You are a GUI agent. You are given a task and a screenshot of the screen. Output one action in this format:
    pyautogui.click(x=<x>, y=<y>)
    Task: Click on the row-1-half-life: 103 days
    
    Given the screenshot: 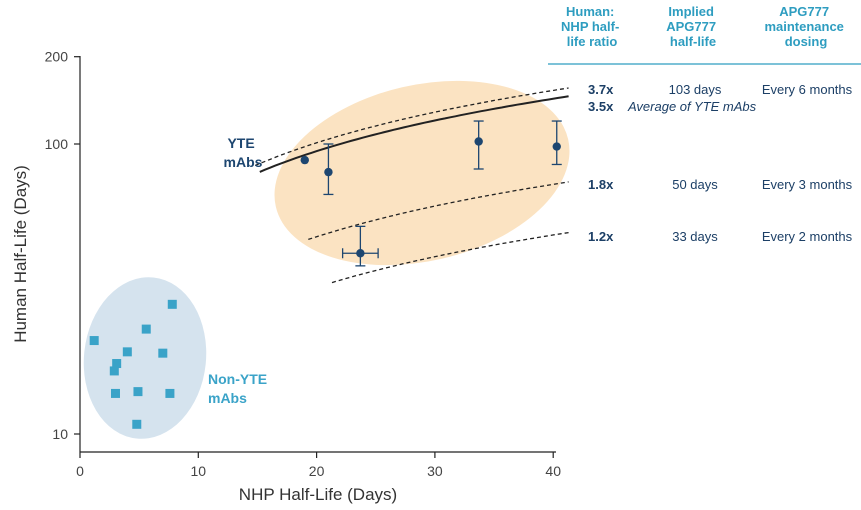 What is the action you would take?
    pyautogui.click(x=695, y=89)
    